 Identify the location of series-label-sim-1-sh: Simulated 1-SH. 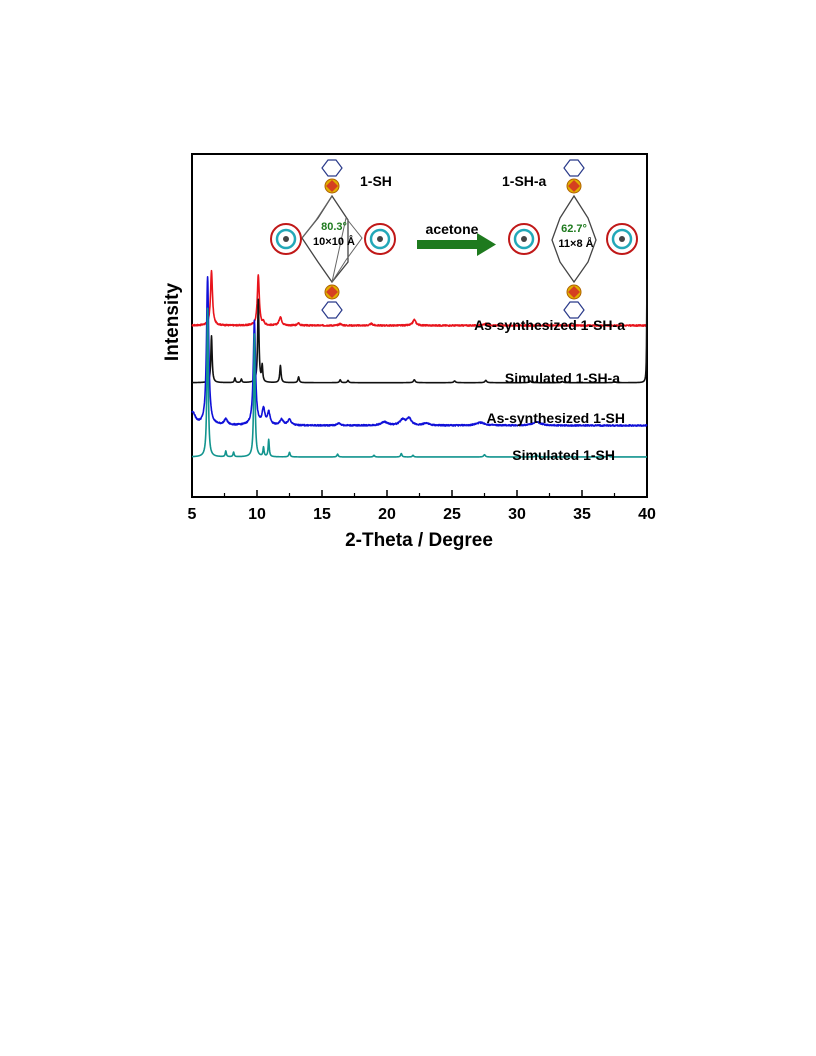
(563, 455).